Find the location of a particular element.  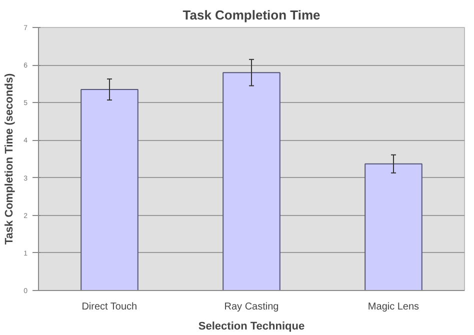

x-tick-label: Ray Casting is located at coordinates (251, 307).